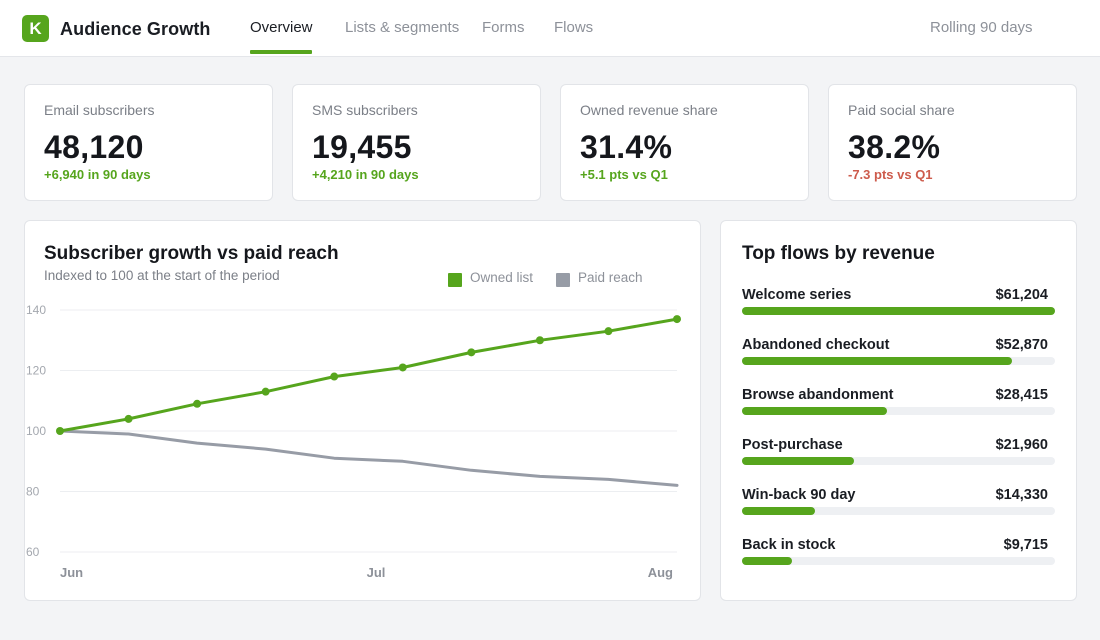  What do you see at coordinates (36, 371) in the screenshot?
I see `y-tick-label: 120` at bounding box center [36, 371].